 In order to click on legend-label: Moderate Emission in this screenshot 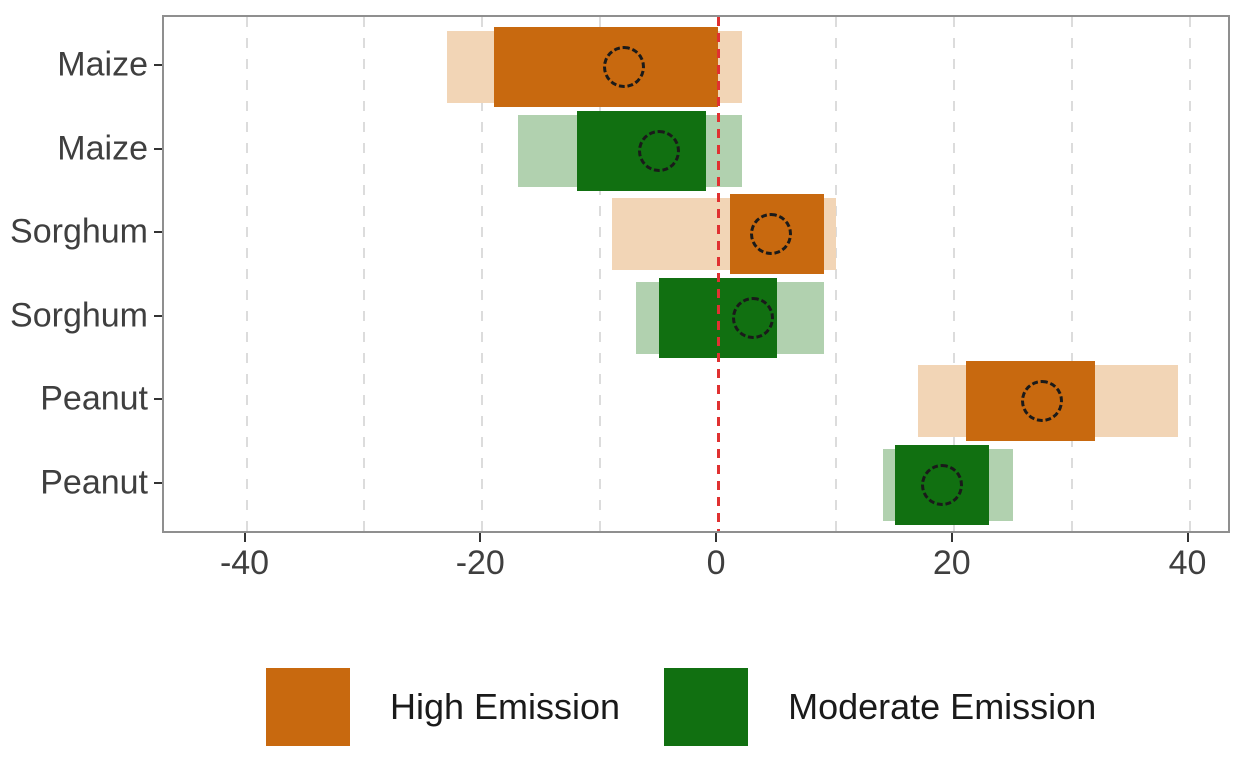, I will do `click(942, 706)`.